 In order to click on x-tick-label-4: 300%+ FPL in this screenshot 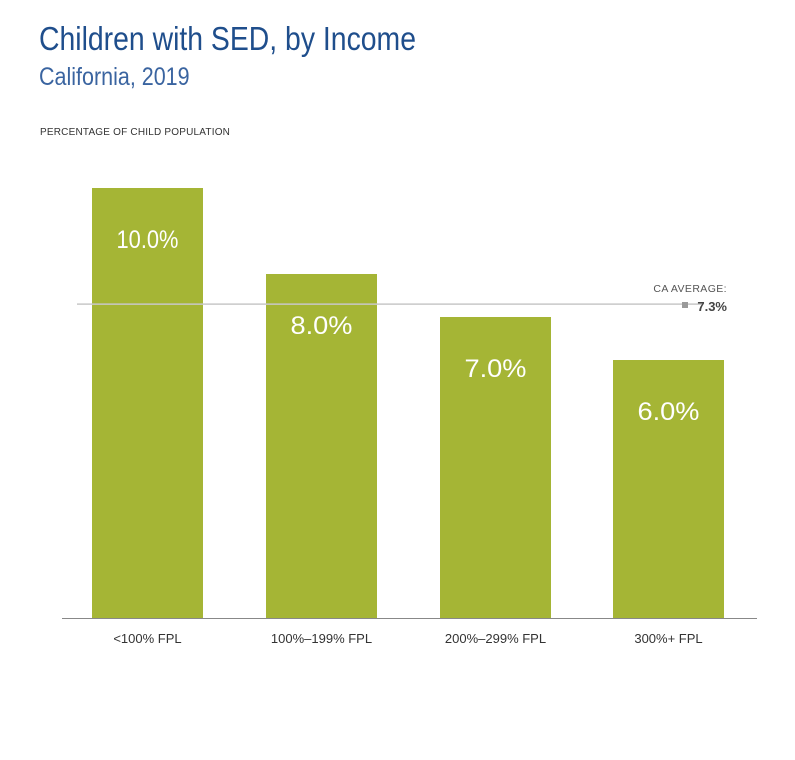, I will do `click(668, 638)`.